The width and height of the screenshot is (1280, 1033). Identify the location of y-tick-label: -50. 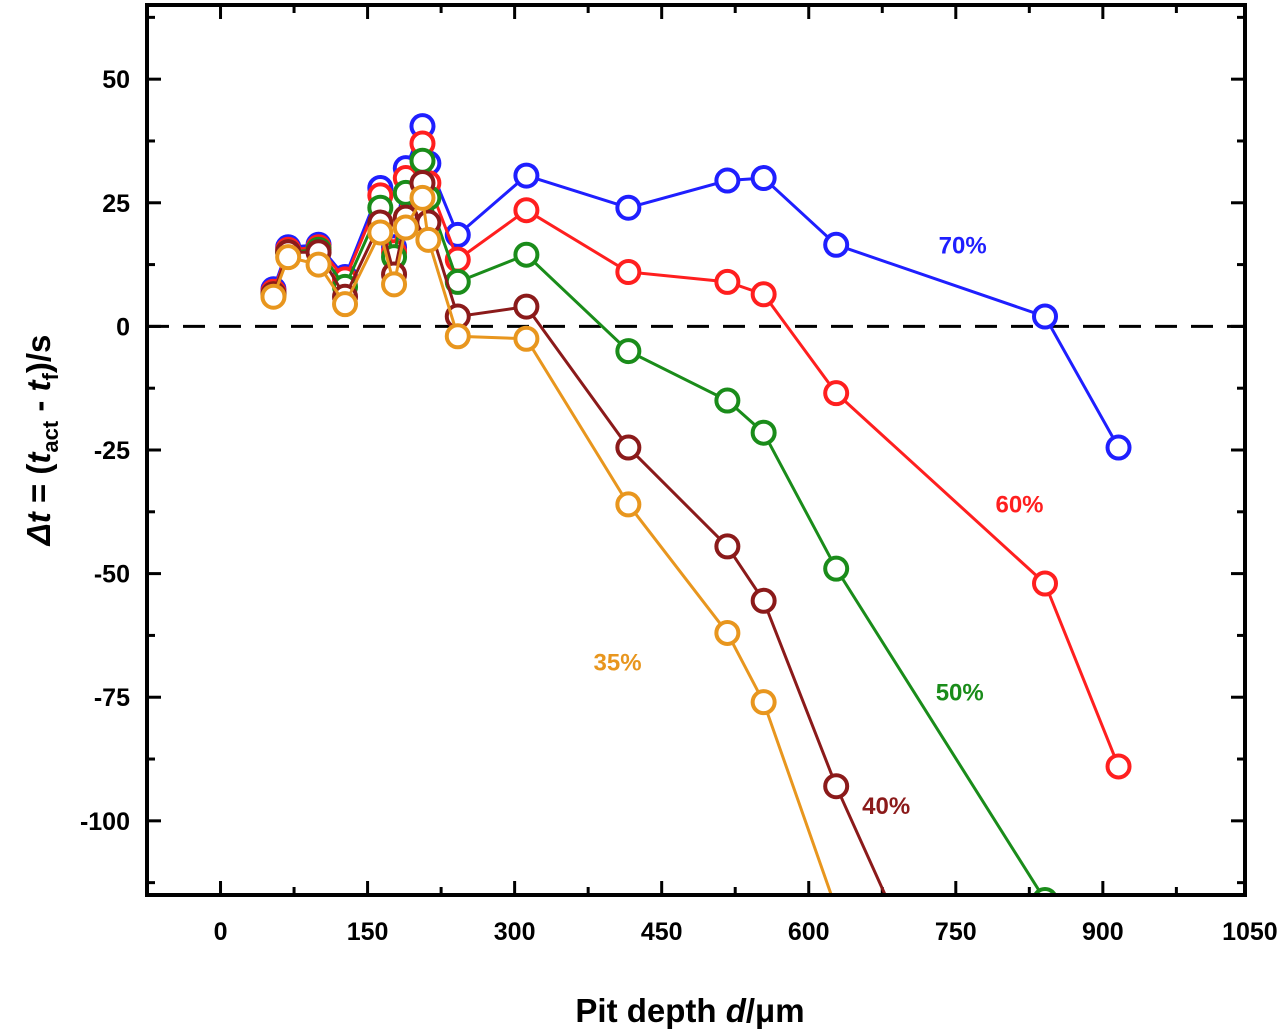
(112, 575).